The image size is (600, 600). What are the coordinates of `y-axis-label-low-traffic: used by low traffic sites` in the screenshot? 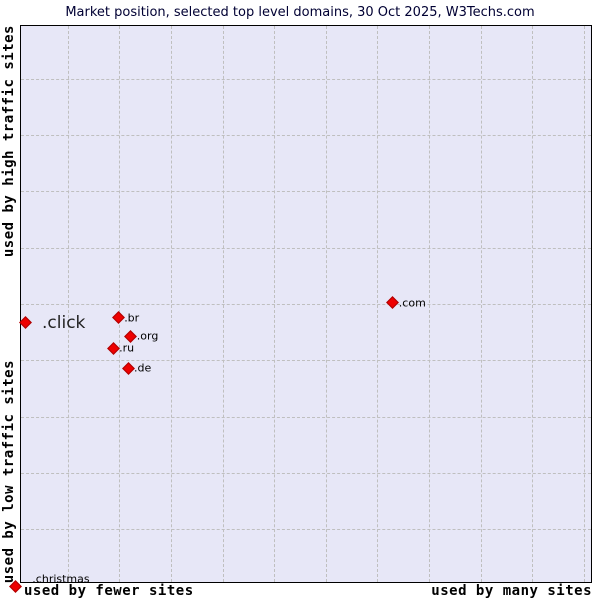 It's located at (9, 471).